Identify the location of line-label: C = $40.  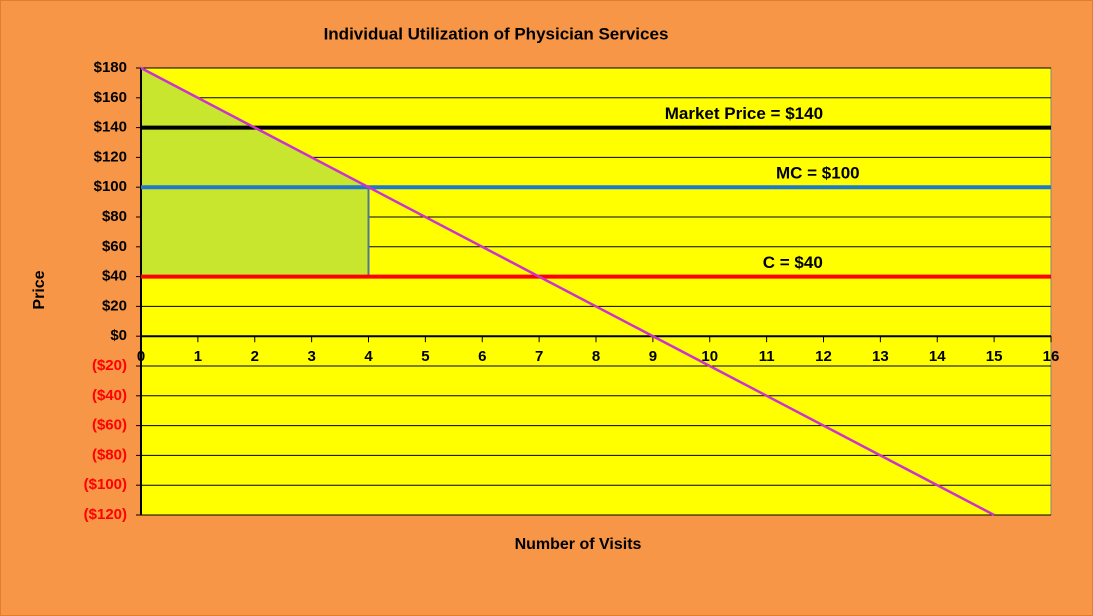
(793, 262).